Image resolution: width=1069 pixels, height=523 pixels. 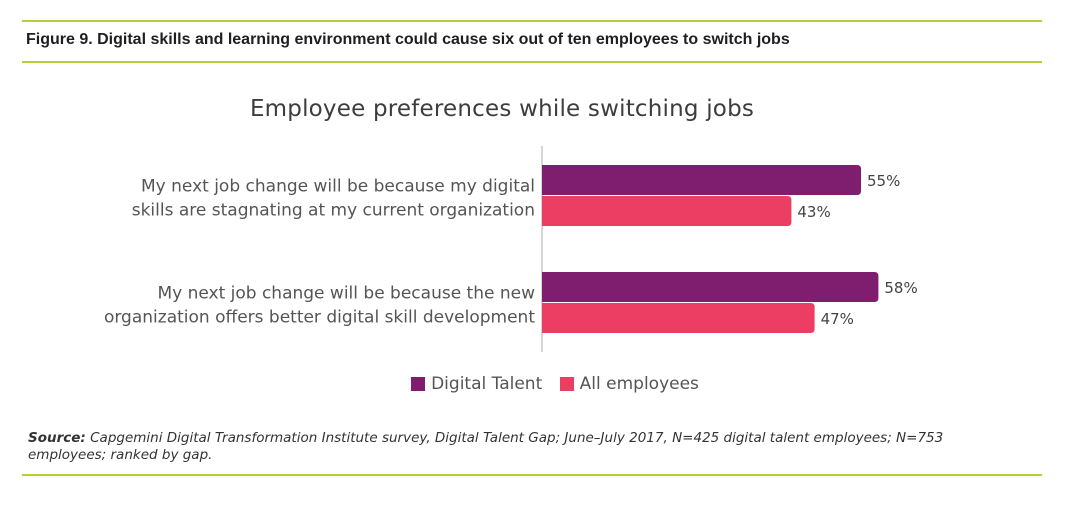 What do you see at coordinates (418, 384) in the screenshot?
I see `legend-swatch-digital-talent` at bounding box center [418, 384].